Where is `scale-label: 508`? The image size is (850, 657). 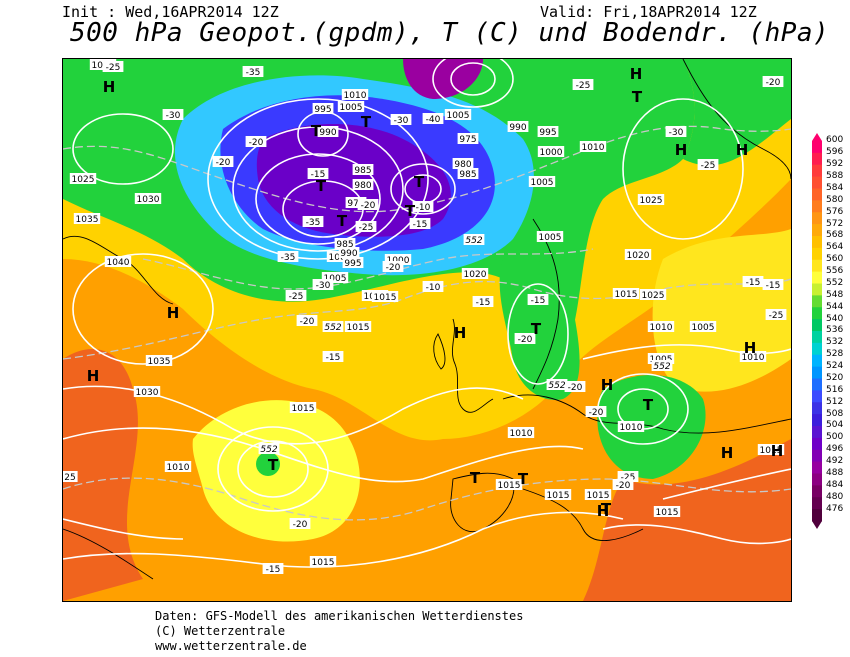 scale-label: 508 is located at coordinates (835, 413).